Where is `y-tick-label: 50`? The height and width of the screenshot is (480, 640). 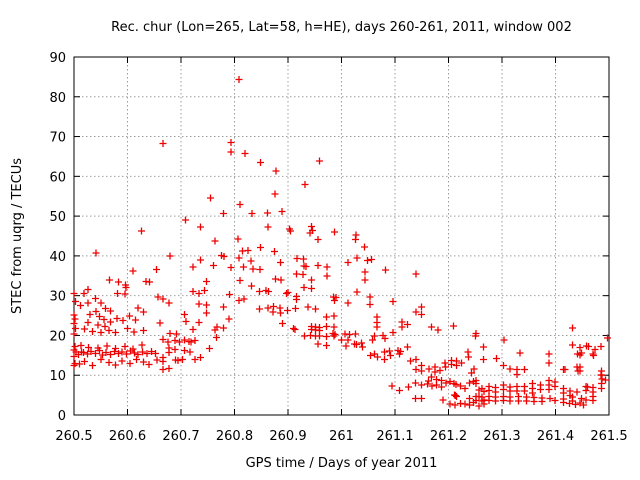
y-tick-label: 50 is located at coordinates (57, 217).